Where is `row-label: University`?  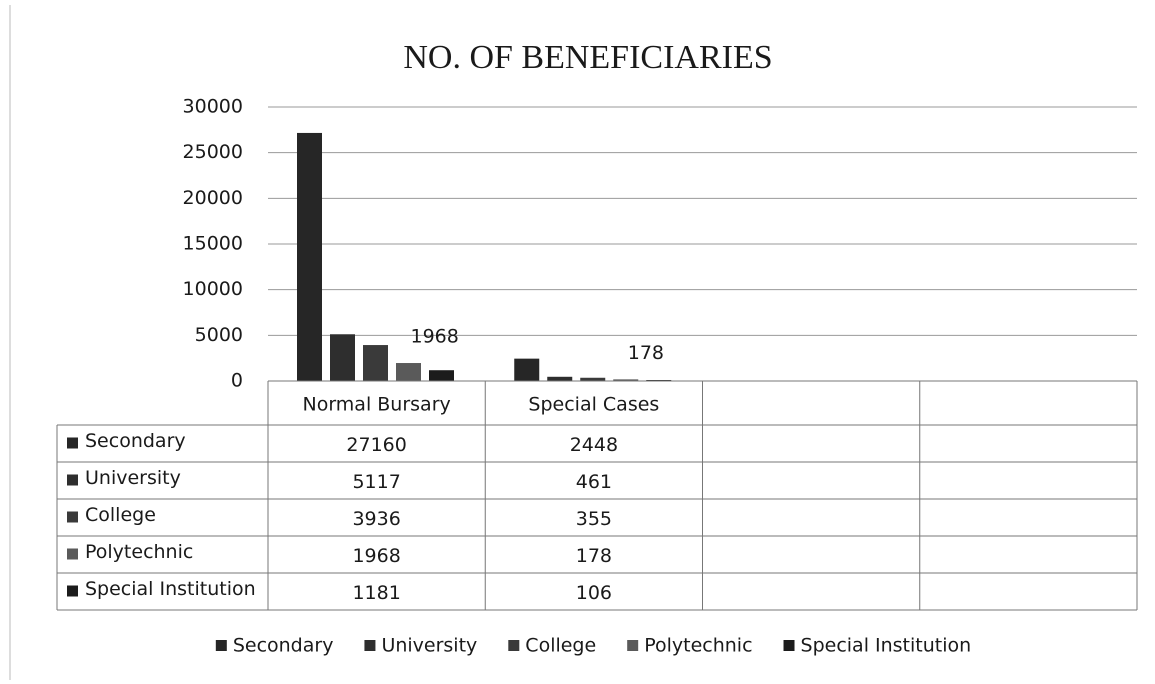
row-label: University is located at coordinates (133, 478).